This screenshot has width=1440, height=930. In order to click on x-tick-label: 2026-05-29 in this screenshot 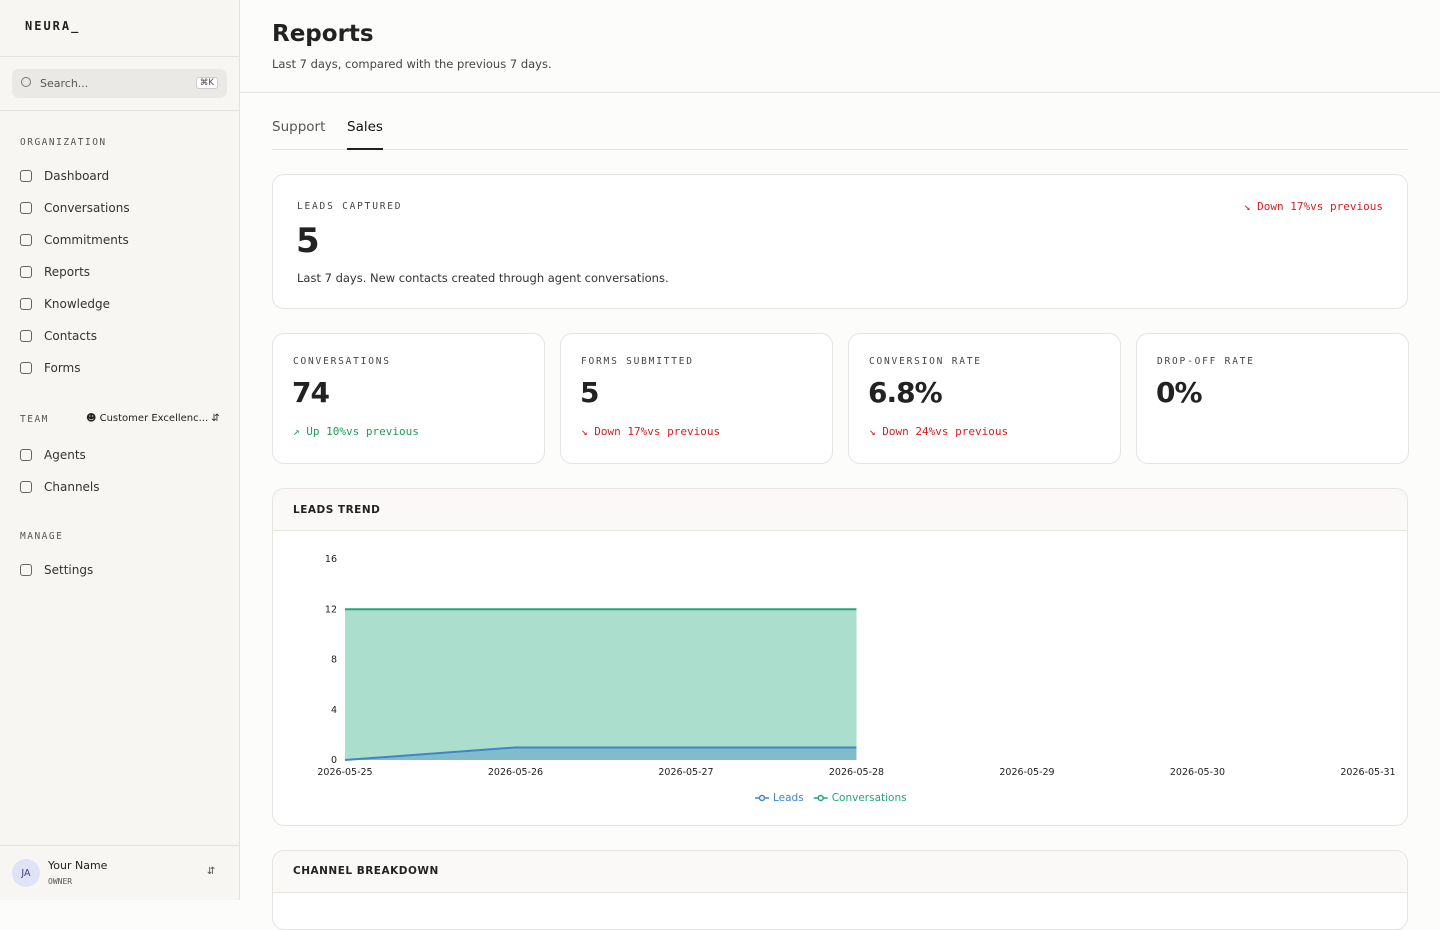, I will do `click(1026, 772)`.